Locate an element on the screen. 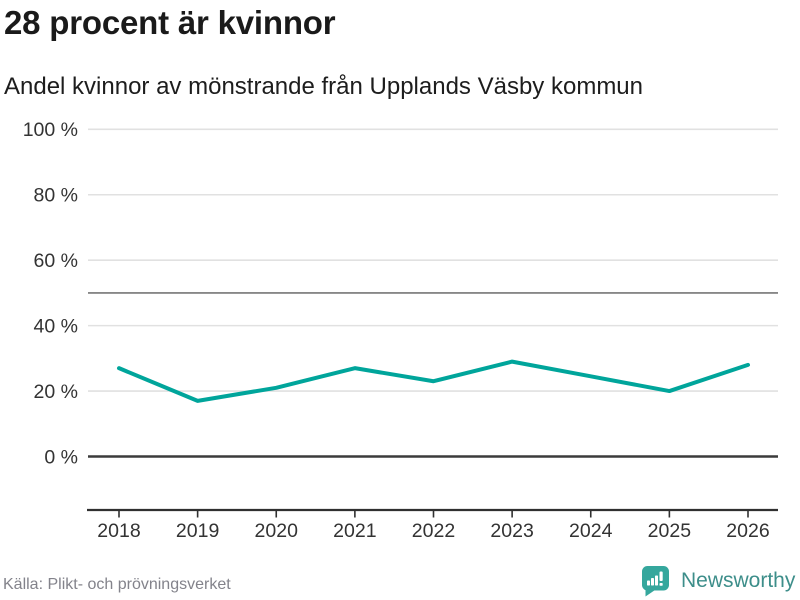  x-tick-label: 2022 is located at coordinates (433, 531).